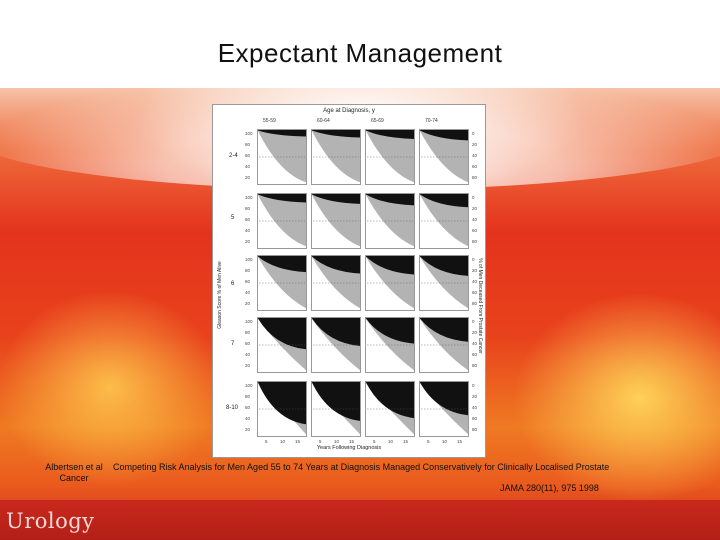  I want to click on gleason-group-label: 2-4, so click(233, 156).